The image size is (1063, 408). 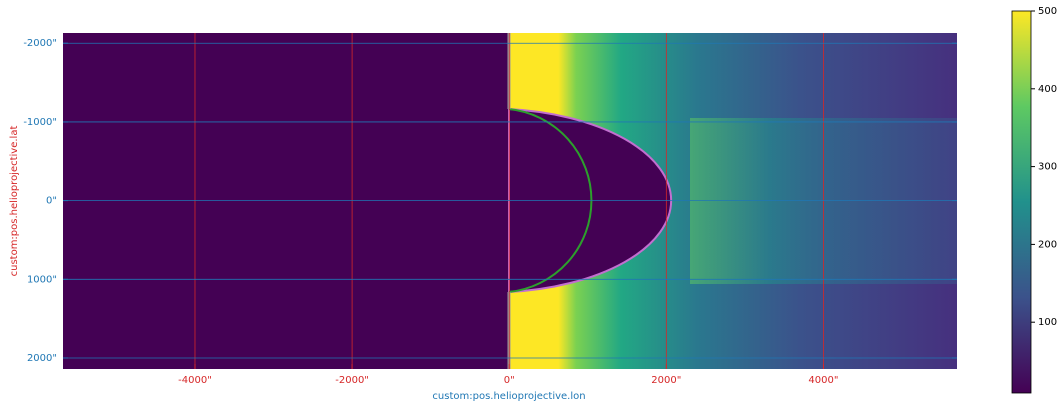 What do you see at coordinates (40, 122) in the screenshot?
I see `y-tick-label: -1000"` at bounding box center [40, 122].